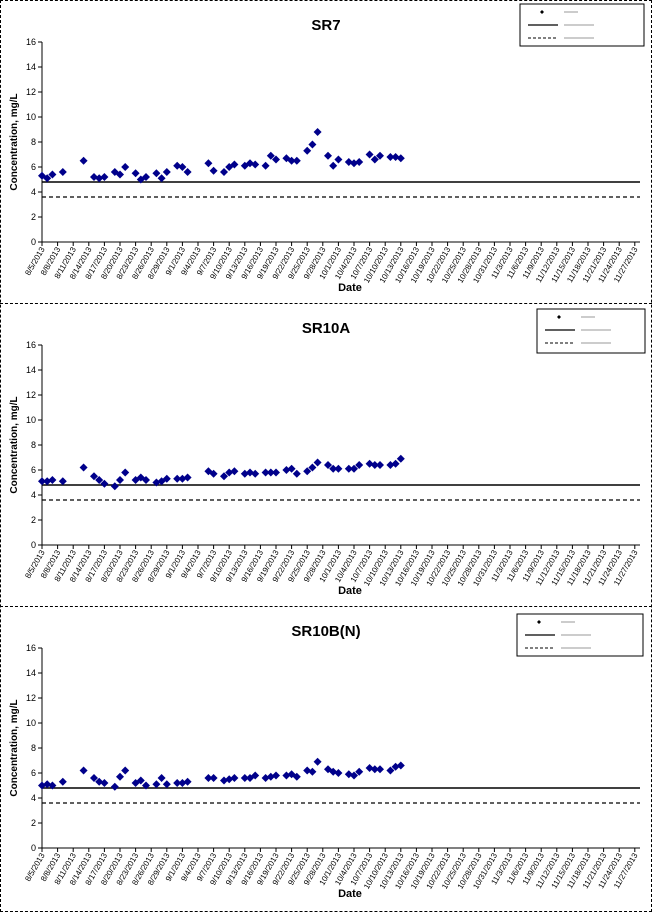 This screenshot has width=652, height=912. What do you see at coordinates (326, 606) in the screenshot?
I see `panel-divider` at bounding box center [326, 606].